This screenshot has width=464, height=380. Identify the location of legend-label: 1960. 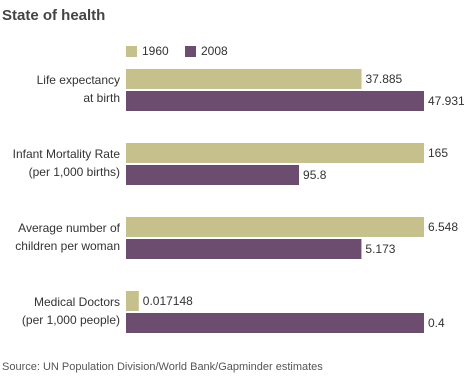
(155, 51).